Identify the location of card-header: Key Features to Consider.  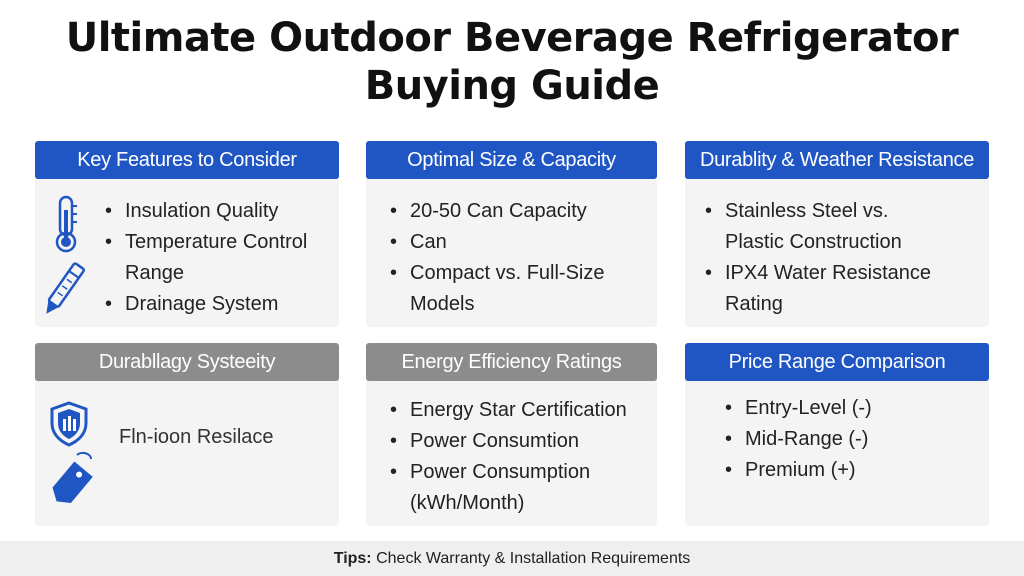
(187, 160).